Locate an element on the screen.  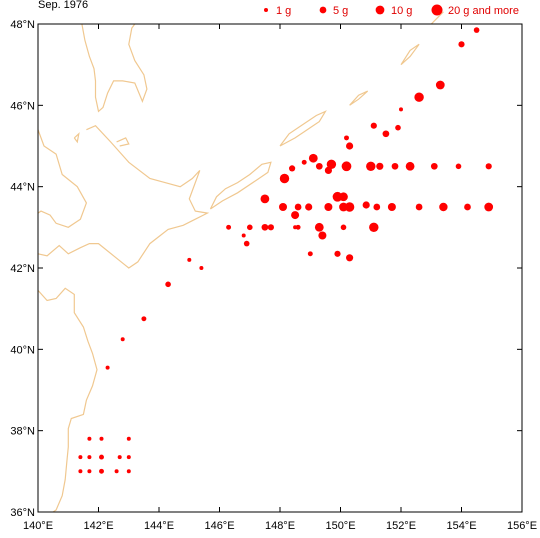
x-tick-label: 148°E is located at coordinates (280, 526).